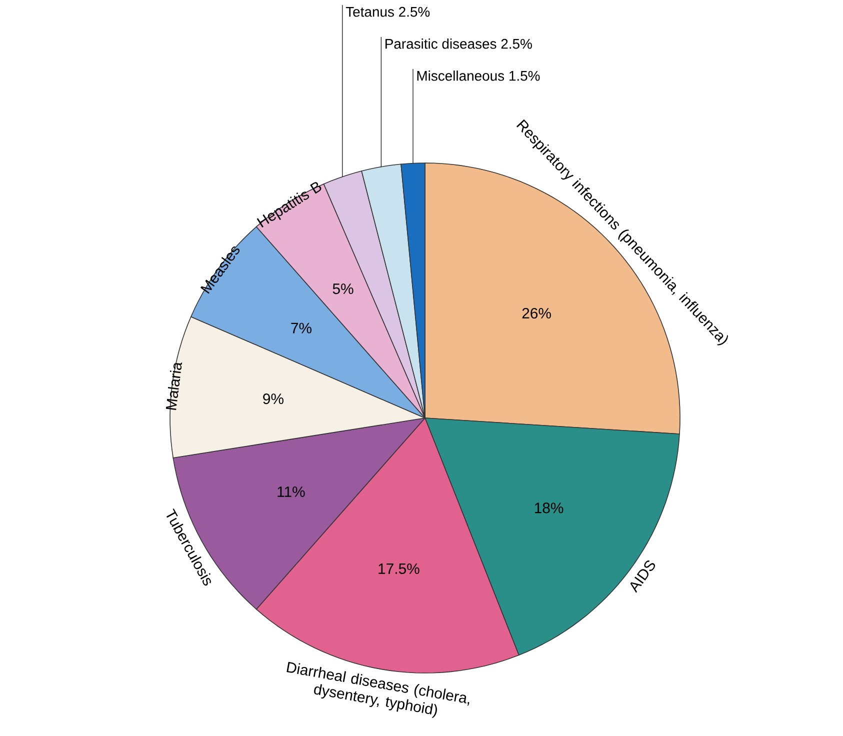 The height and width of the screenshot is (736, 843). Describe the element at coordinates (525, 75) in the screenshot. I see `data-label: 1.5%` at that location.